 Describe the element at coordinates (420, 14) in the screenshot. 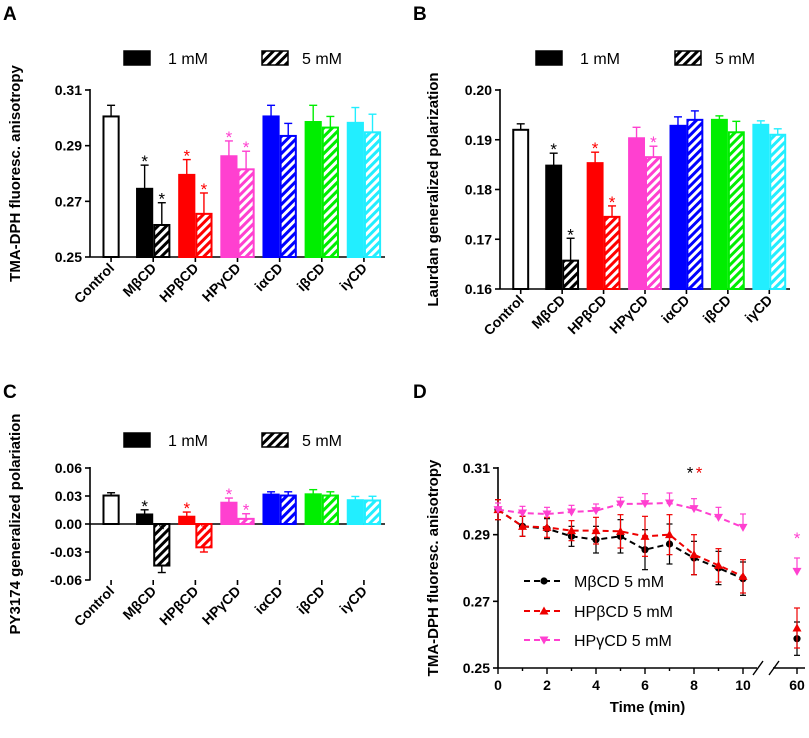

I see `panel-letter: B` at that location.